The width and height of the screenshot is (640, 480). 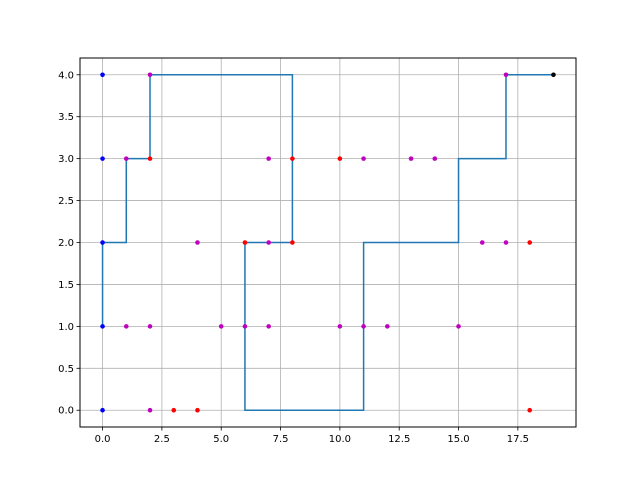 I want to click on y-tick-label: 2.5, so click(x=66, y=201).